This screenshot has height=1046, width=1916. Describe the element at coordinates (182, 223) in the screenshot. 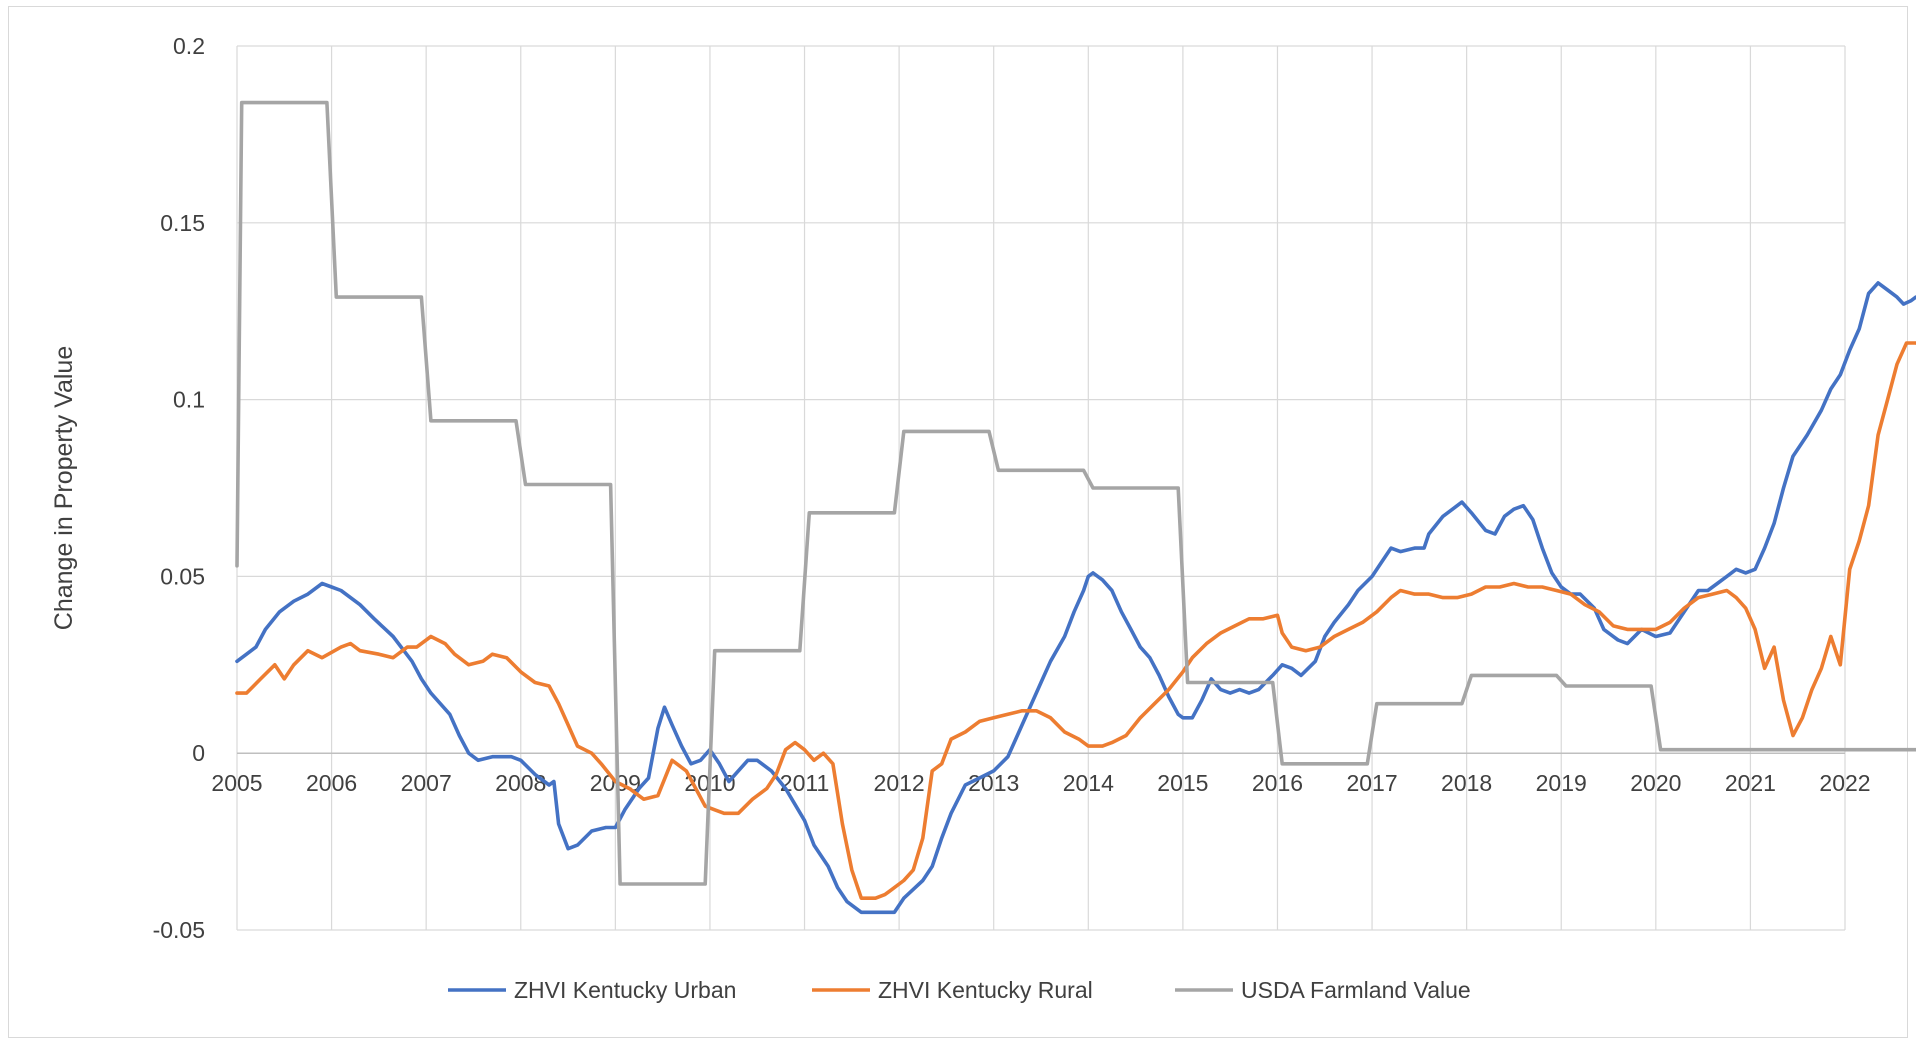

I see `y-tick-label: 0.15` at that location.